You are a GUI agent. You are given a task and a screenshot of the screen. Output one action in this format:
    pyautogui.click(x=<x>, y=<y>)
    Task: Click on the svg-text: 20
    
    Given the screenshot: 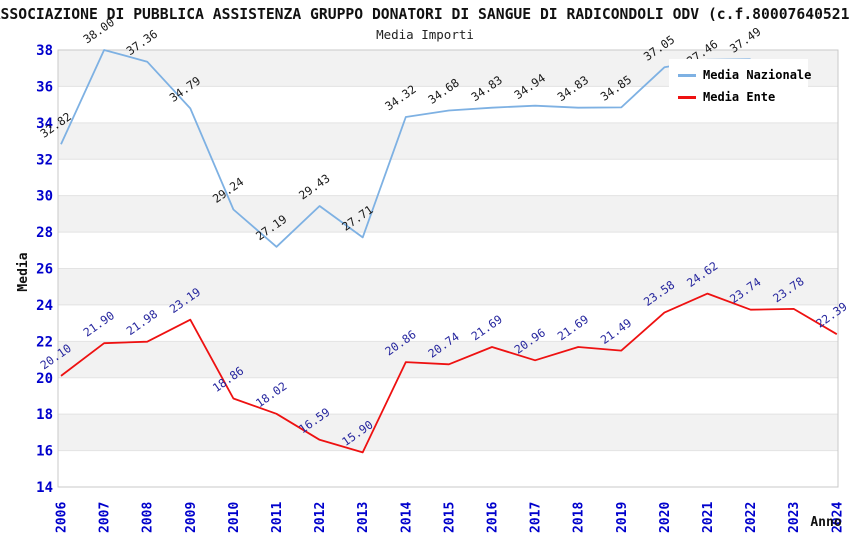 What is the action you would take?
    pyautogui.click(x=44, y=379)
    